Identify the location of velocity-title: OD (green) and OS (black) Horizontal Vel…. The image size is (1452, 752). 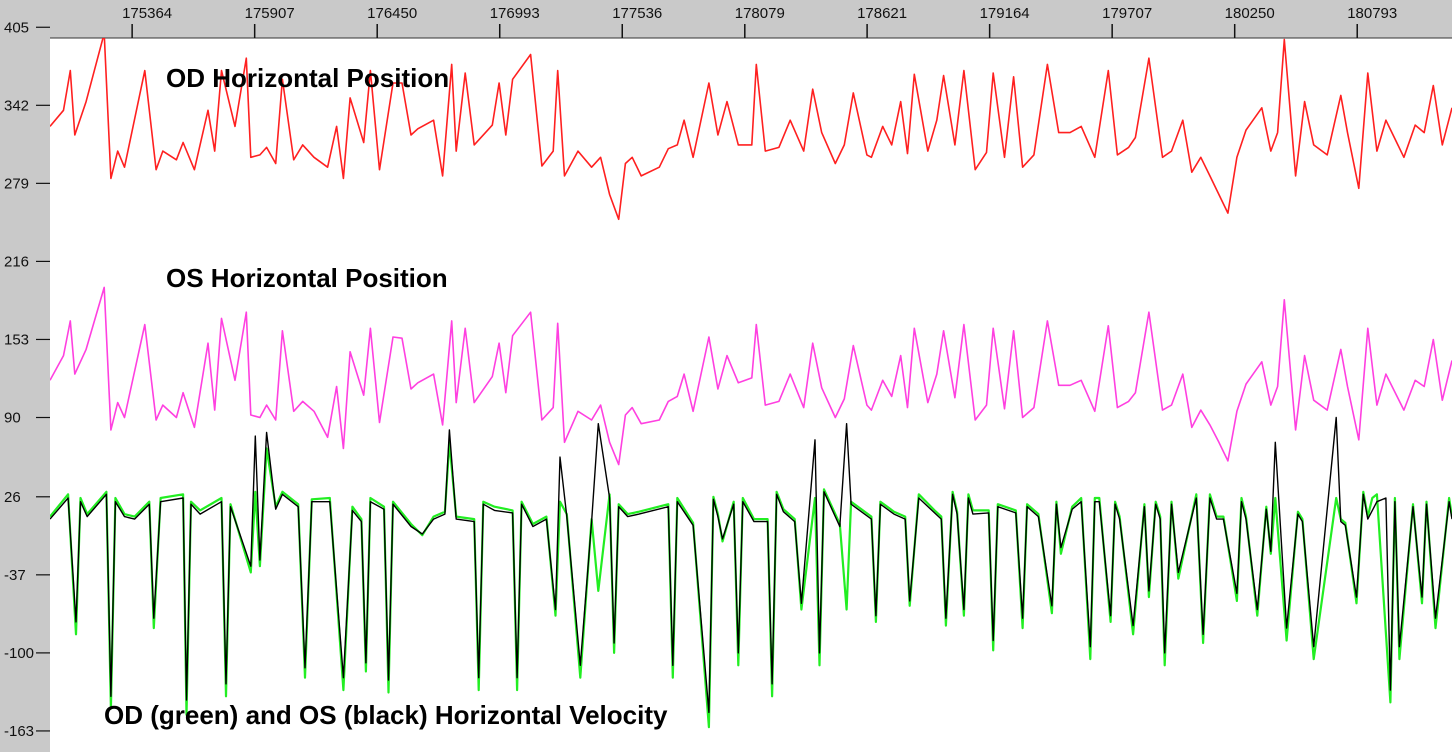
(386, 715).